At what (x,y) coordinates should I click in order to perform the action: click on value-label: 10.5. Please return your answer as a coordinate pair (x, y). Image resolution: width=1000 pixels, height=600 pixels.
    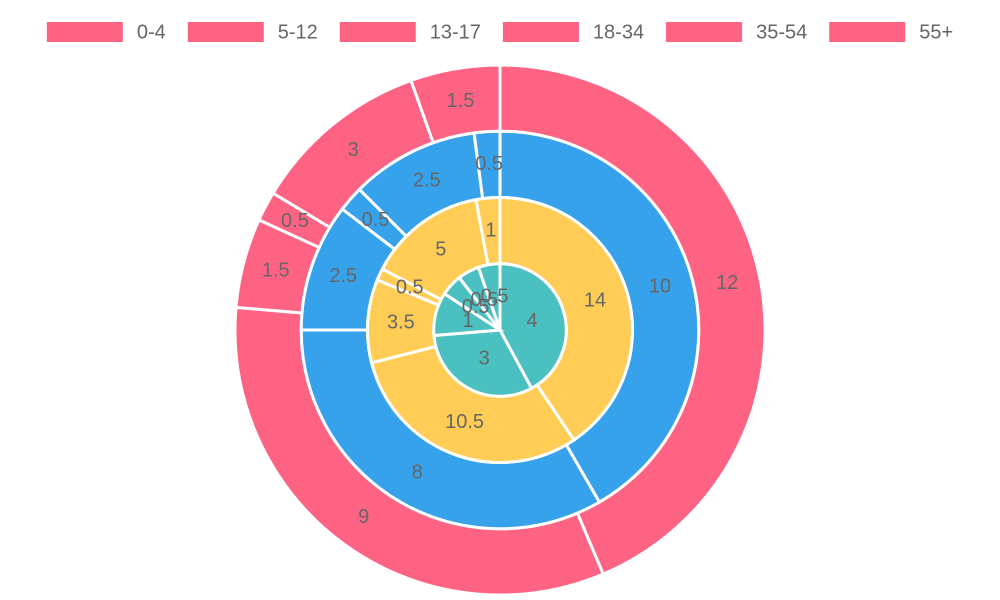
    Looking at the image, I should click on (464, 422).